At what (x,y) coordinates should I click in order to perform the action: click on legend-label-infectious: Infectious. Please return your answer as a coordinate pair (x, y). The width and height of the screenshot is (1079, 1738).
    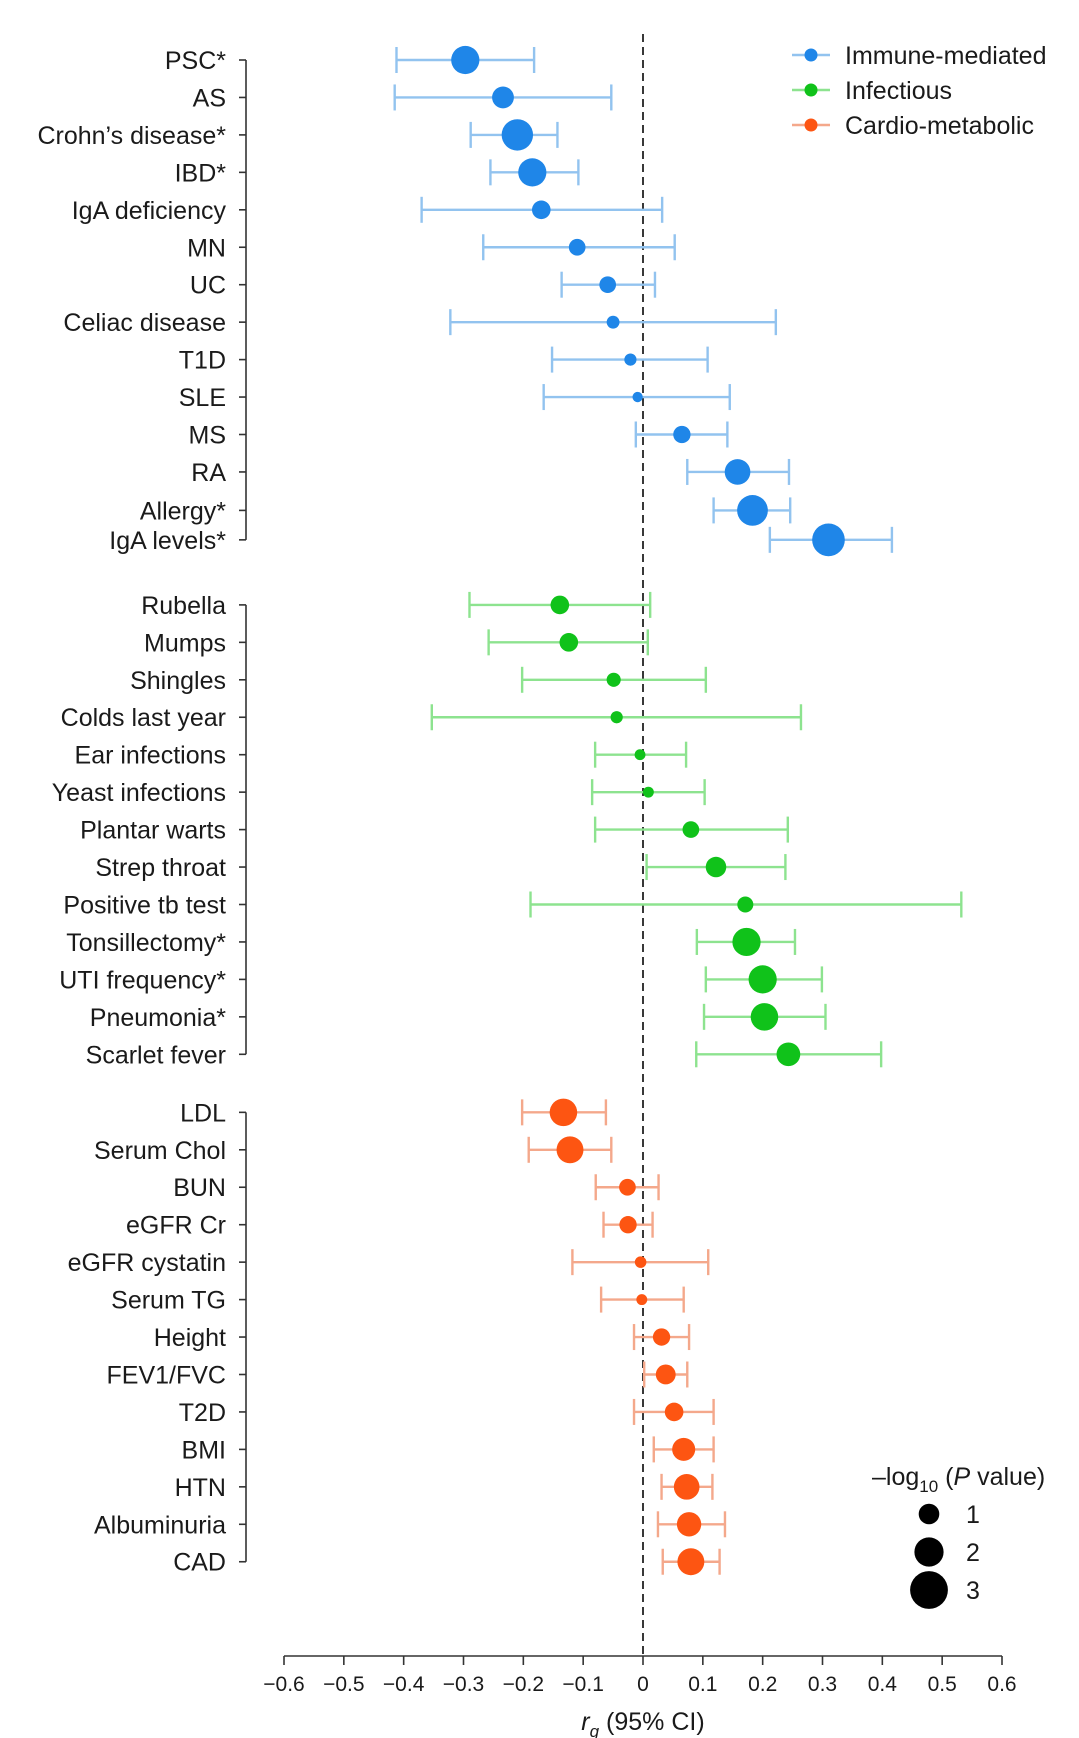
    Looking at the image, I should click on (898, 91).